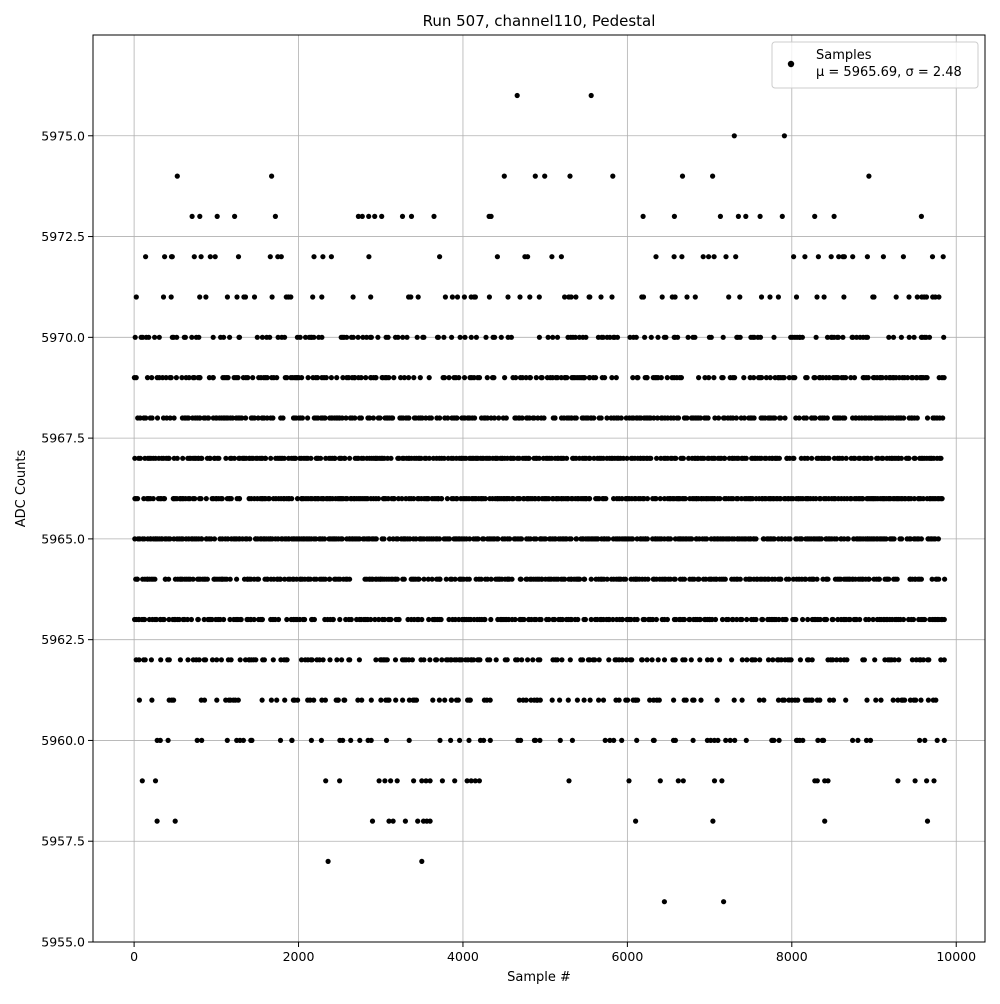  I want to click on y-tick-label: 5967.5, so click(63, 438).